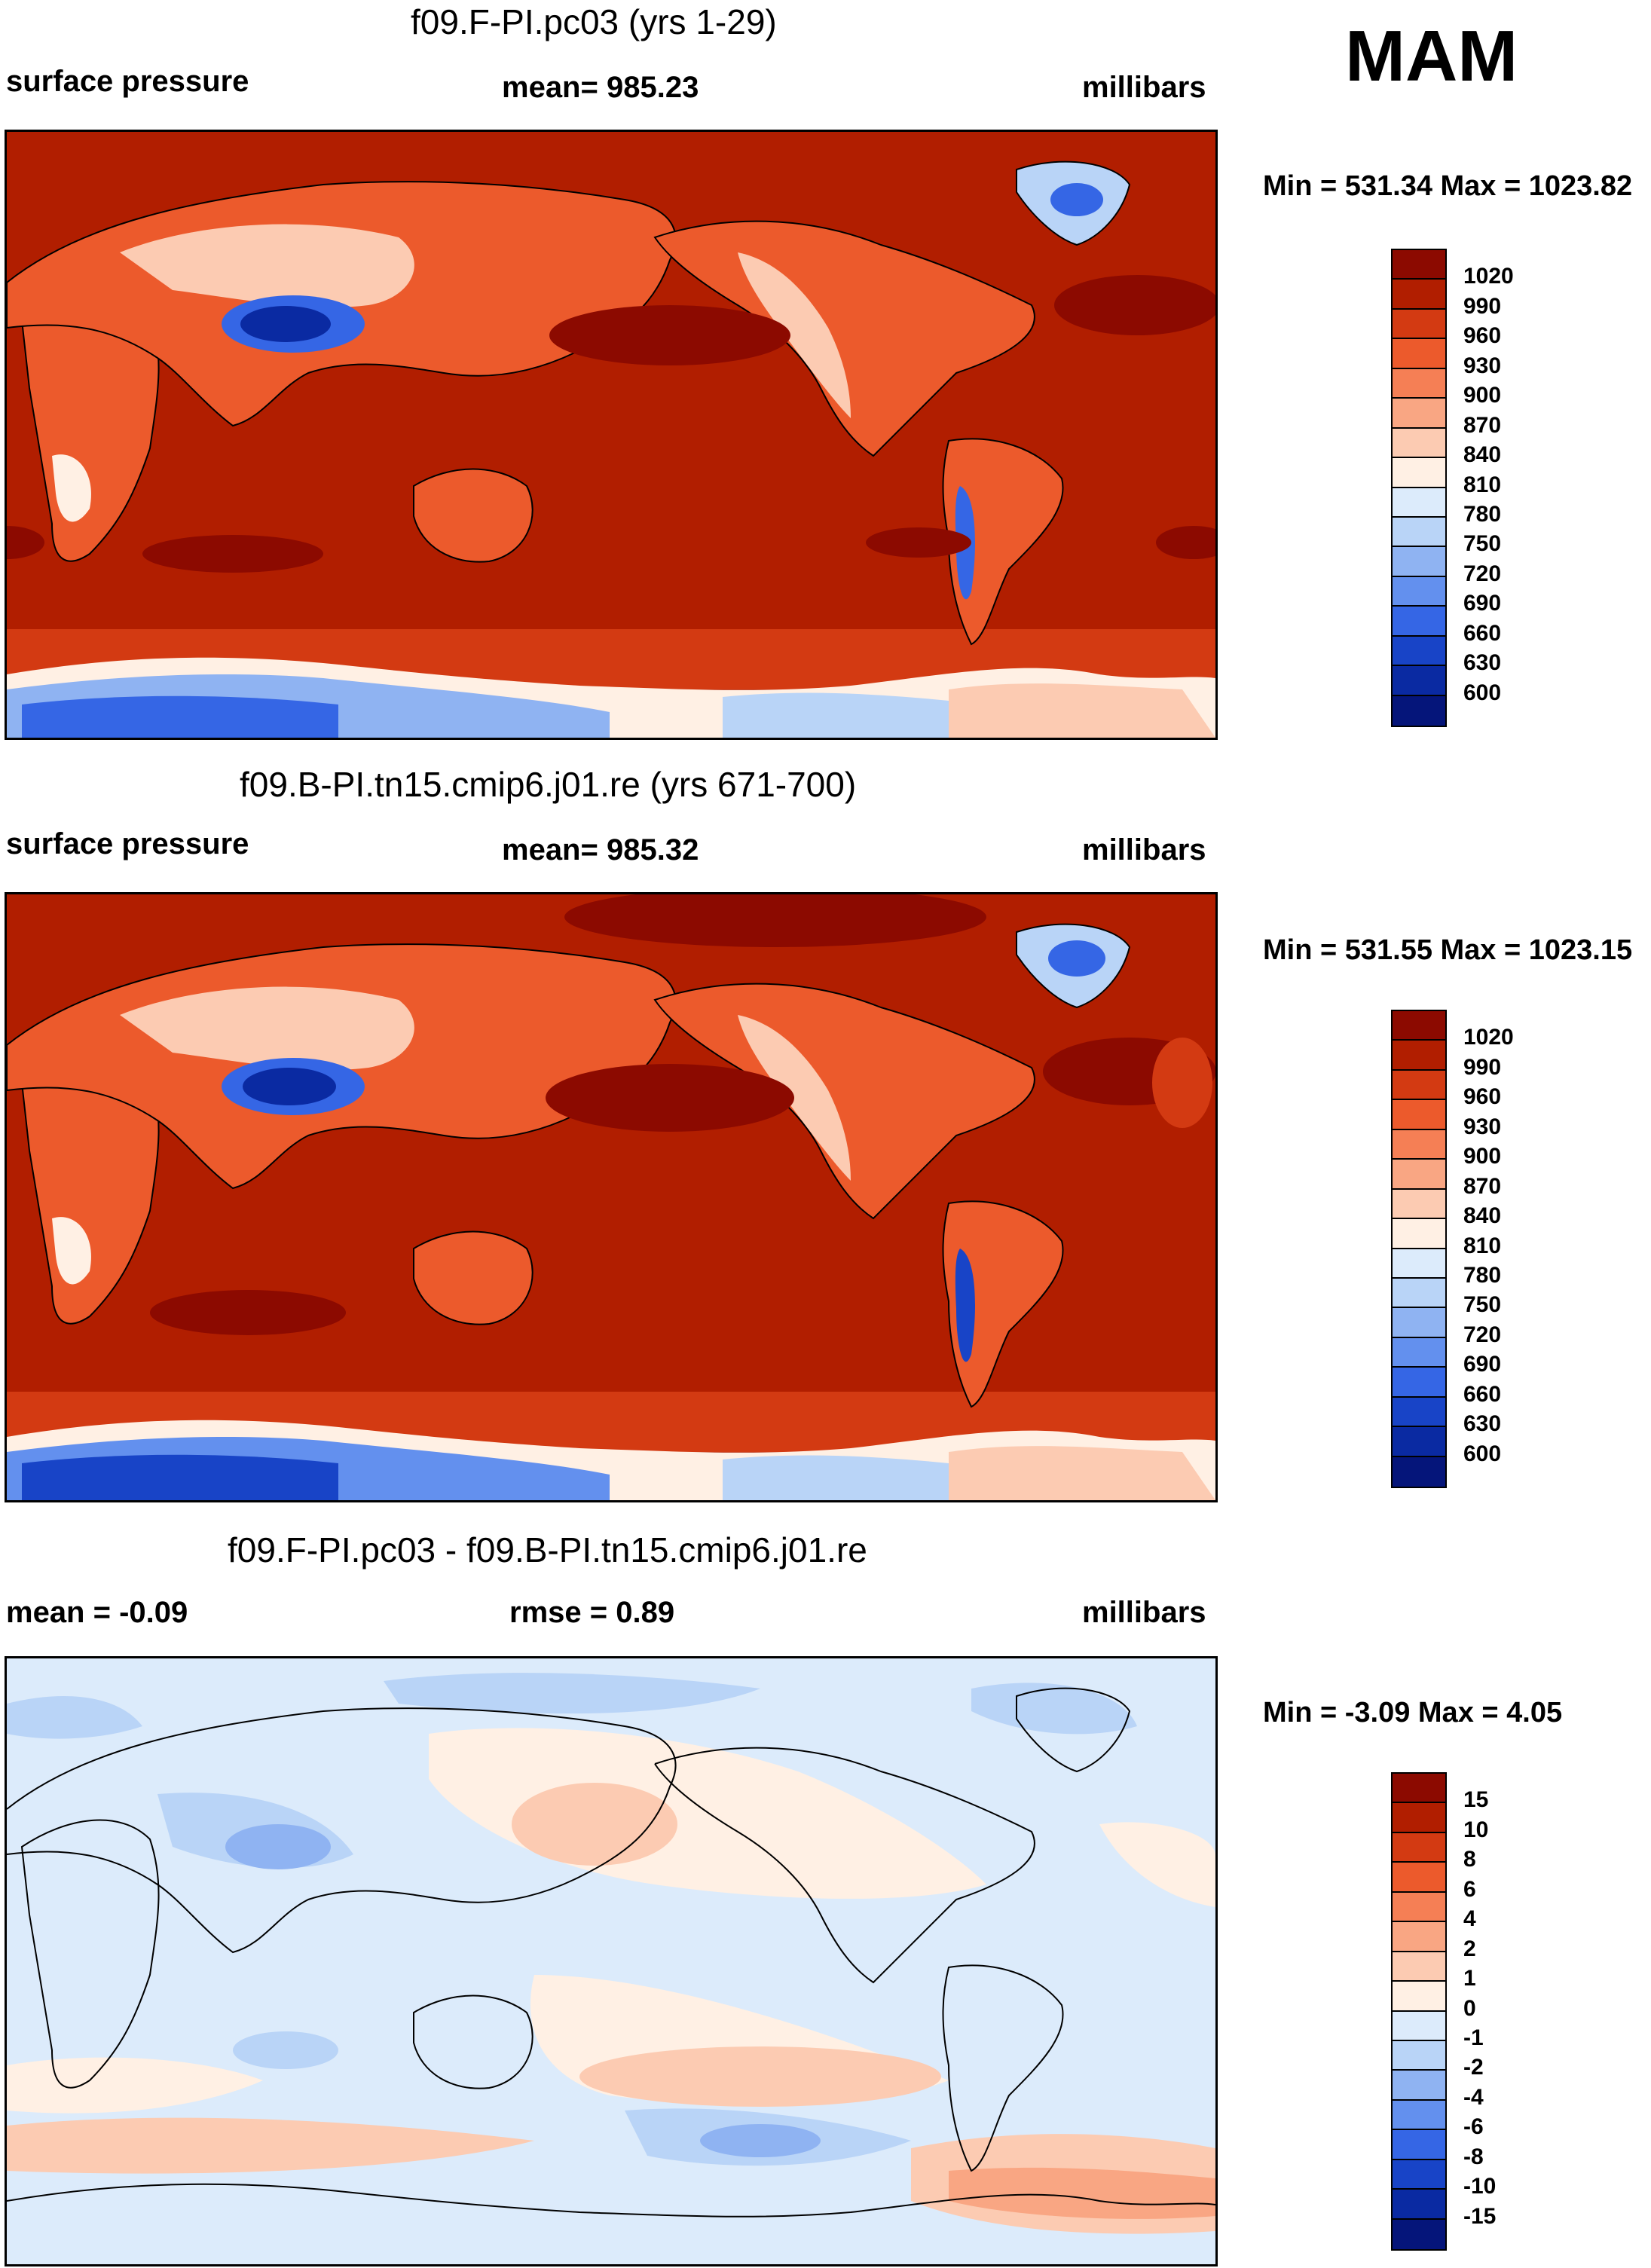 The width and height of the screenshot is (1651, 2268). I want to click on panel1-mean-label: mean= 985.23, so click(600, 87).